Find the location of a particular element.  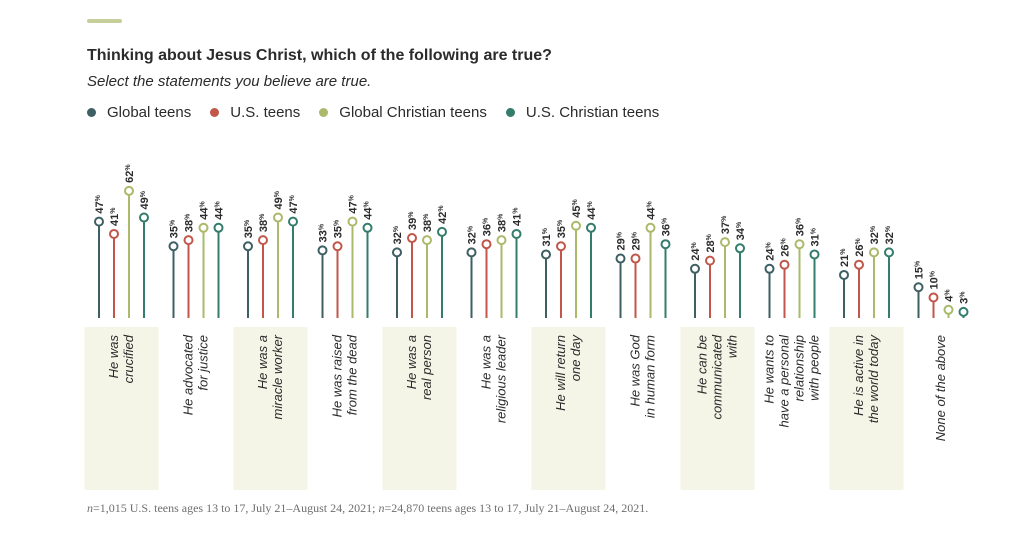

data-label: 37% is located at coordinates (726, 224).